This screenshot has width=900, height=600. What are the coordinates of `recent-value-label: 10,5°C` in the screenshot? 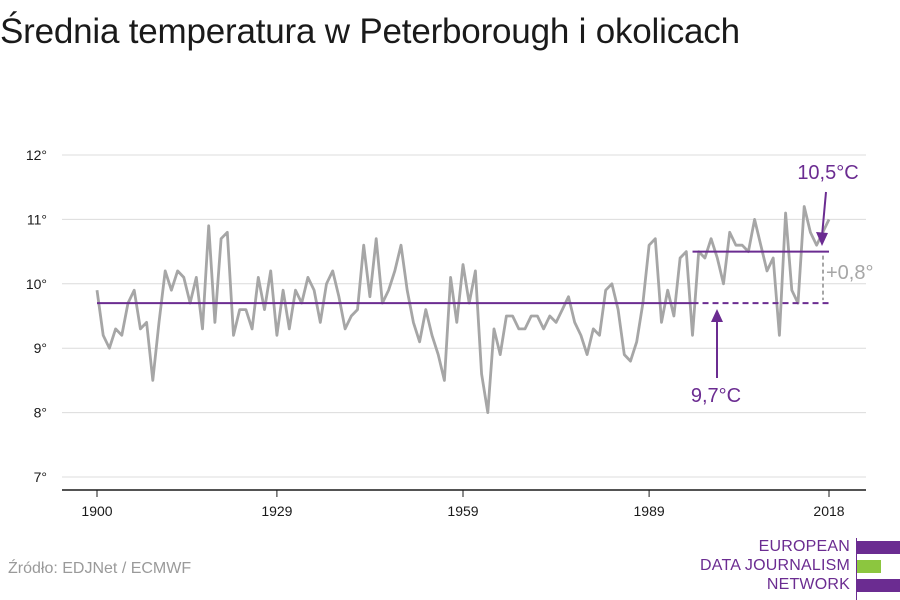 It's located at (827, 173).